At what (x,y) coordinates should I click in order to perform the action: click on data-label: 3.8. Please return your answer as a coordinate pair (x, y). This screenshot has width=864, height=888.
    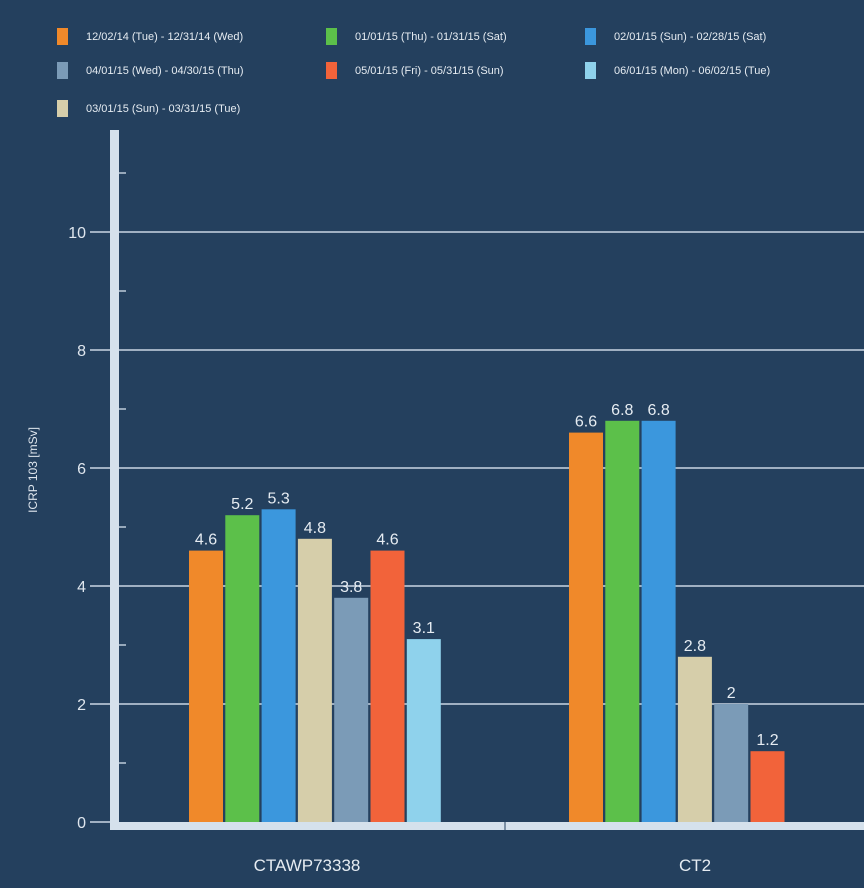
    Looking at the image, I should click on (351, 587).